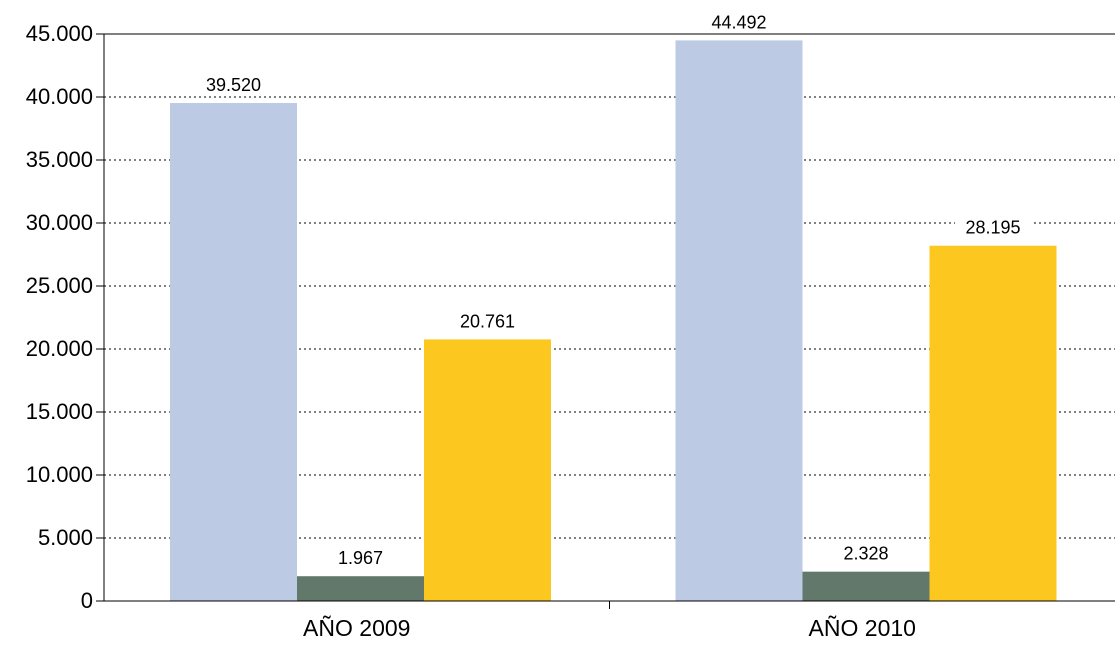 The image size is (1115, 648). I want to click on y-tick-label: 20.000, so click(59, 348).